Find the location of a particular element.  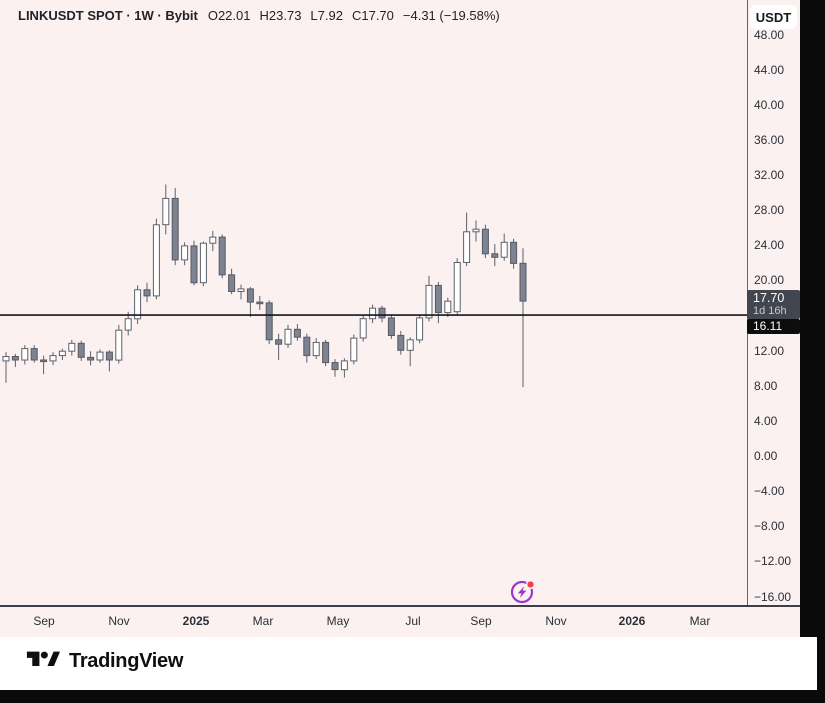

price-tick-label: 36.00 is located at coordinates (769, 139).